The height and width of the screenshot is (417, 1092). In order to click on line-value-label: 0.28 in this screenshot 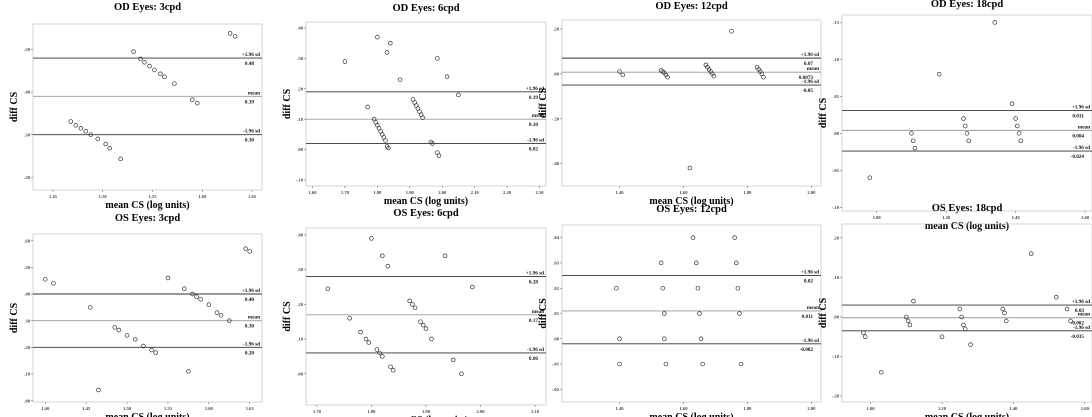, I will do `click(533, 283)`.